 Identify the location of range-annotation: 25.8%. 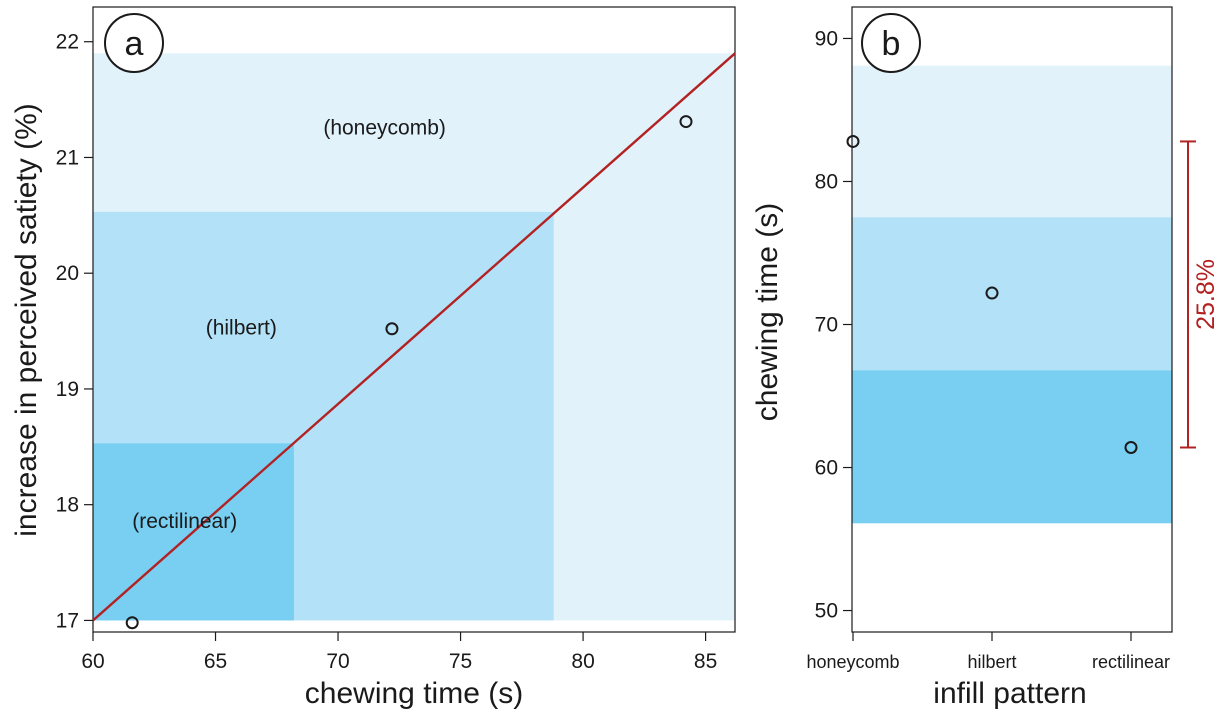
(1200, 294).